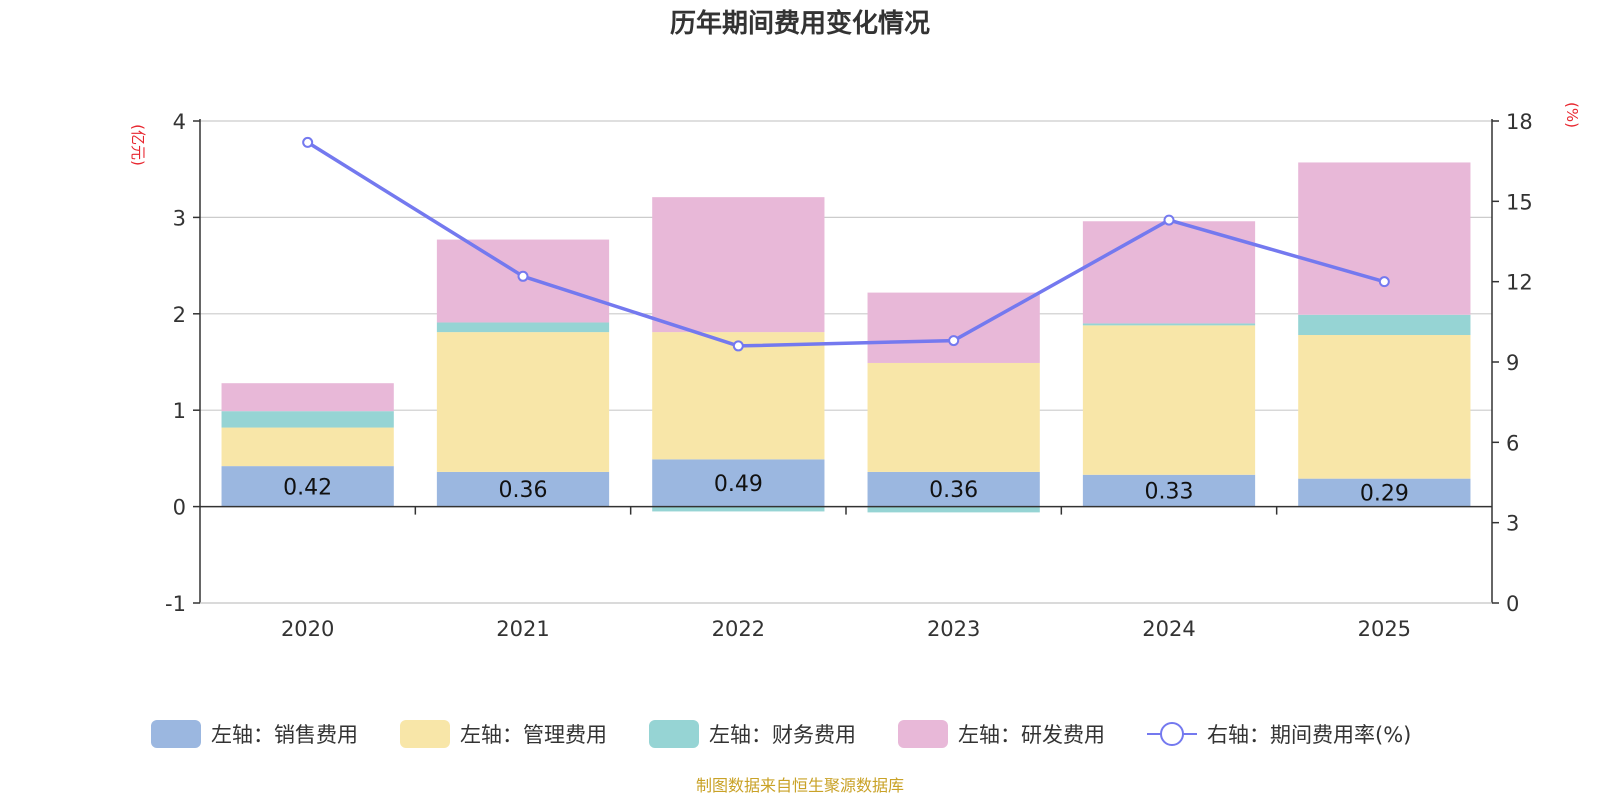 The height and width of the screenshot is (800, 1600). I want to click on x-axis-tick-label: 2021, so click(522, 629).